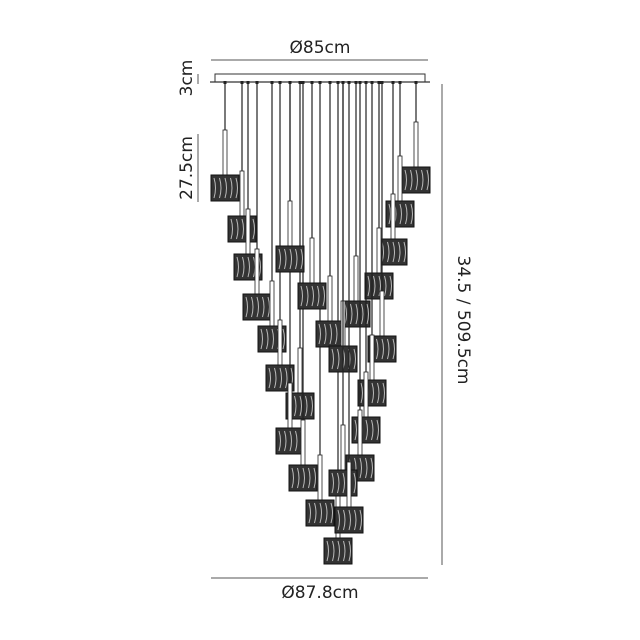  Describe the element at coordinates (319, 593) in the screenshot. I see `bottom-width-label: Ø87.8cm` at that location.